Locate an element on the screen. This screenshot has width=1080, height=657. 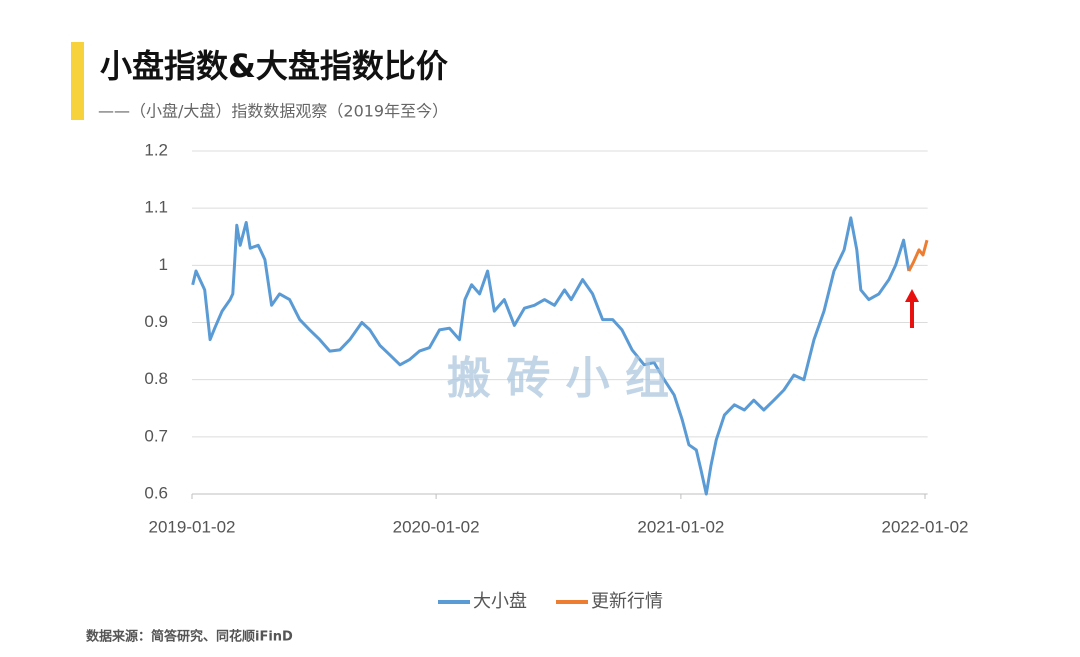
y-tick-label: 0.6 is located at coordinates (156, 492).